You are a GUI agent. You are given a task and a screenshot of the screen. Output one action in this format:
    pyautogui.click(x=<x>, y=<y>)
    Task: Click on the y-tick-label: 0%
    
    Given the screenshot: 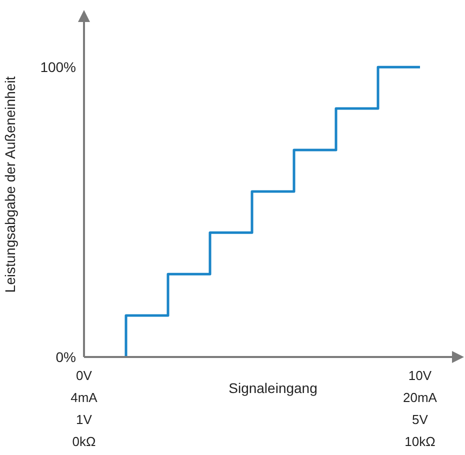 What is the action you would take?
    pyautogui.click(x=66, y=356)
    